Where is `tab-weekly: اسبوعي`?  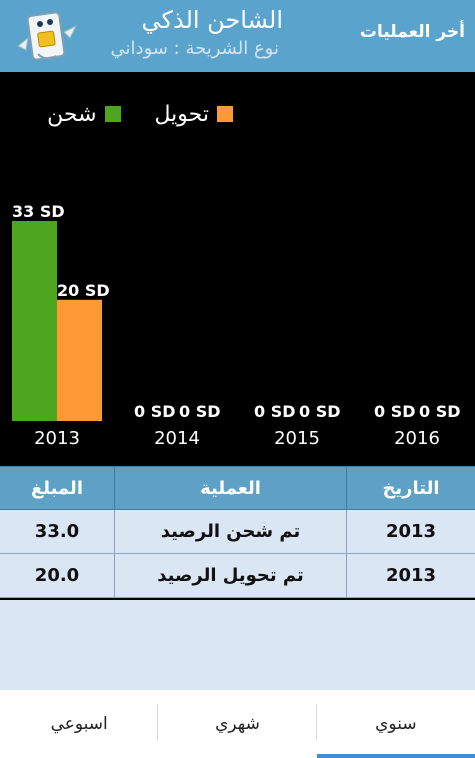
tab-weekly: اسبوعي is located at coordinates (79, 724).